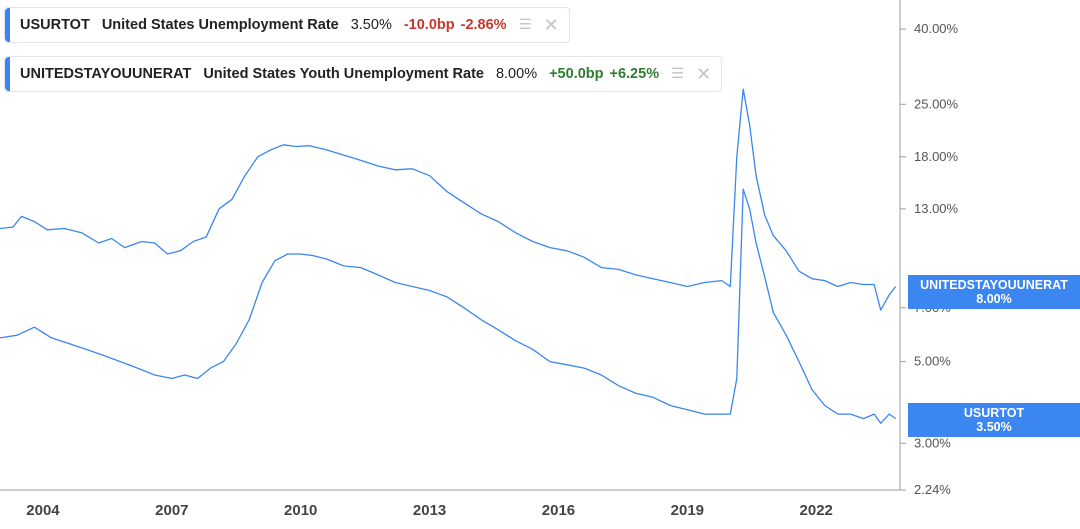  Describe the element at coordinates (932, 361) in the screenshot. I see `y-tick-label: 5.00%` at that location.